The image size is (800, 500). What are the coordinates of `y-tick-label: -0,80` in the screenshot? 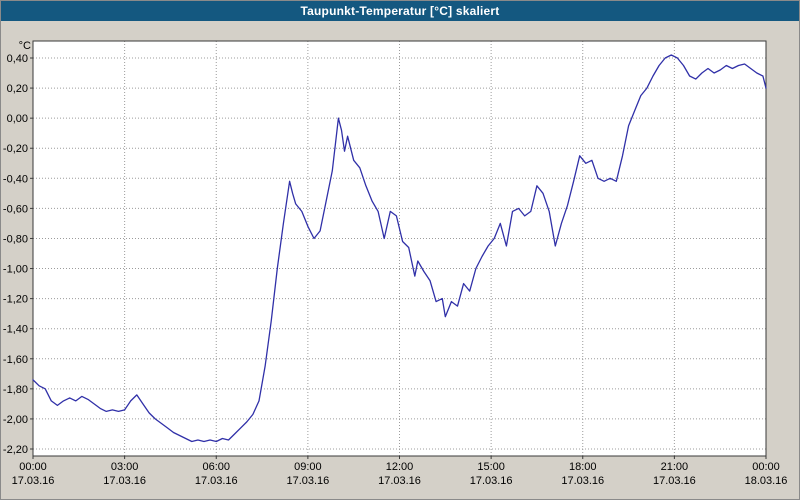 It's located at (15, 239).